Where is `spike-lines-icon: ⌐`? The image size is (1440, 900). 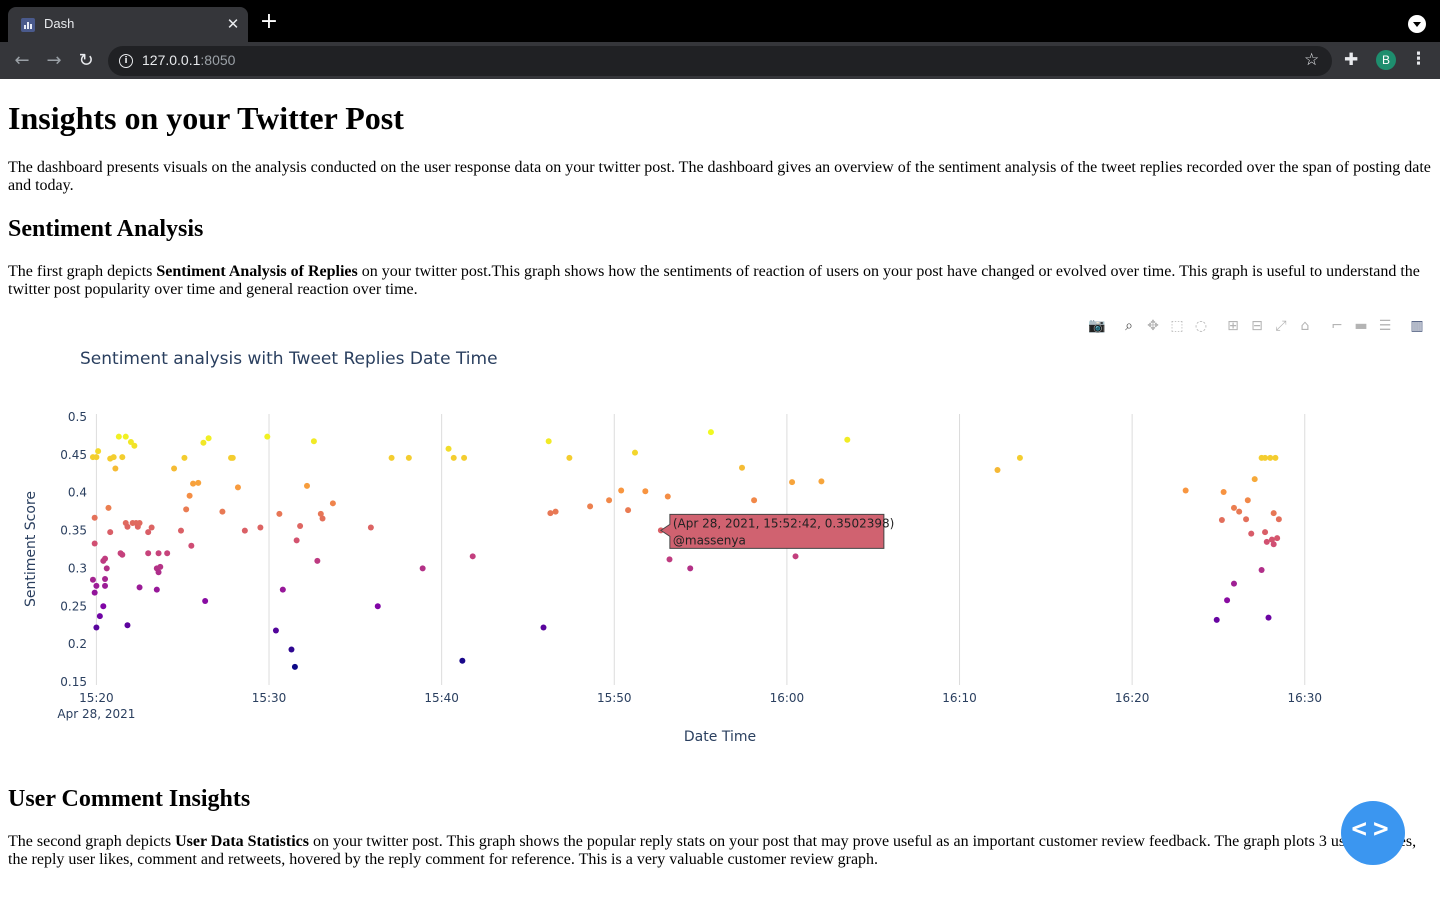
spike-lines-icon: ⌐ is located at coordinates (1337, 326).